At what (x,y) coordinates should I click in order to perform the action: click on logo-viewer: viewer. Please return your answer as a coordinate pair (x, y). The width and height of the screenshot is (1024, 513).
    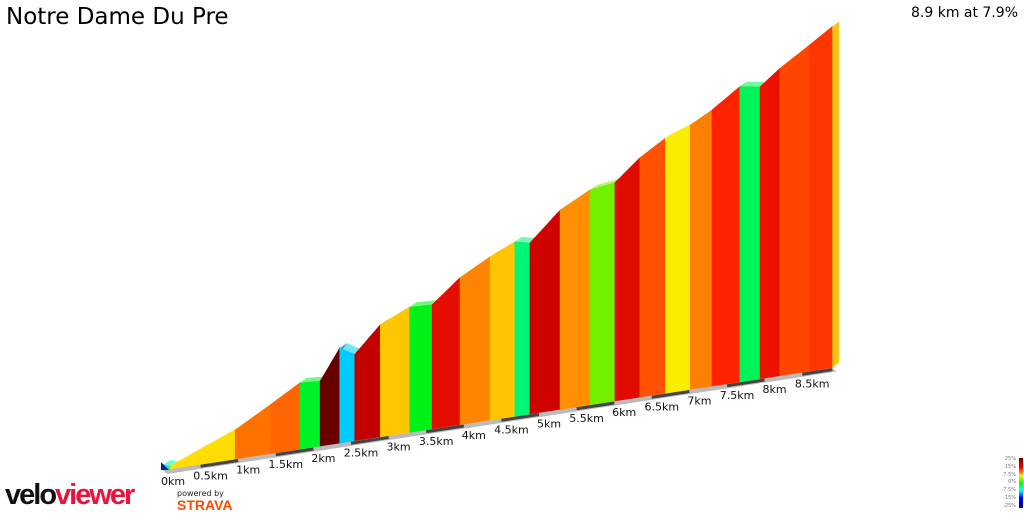
    Looking at the image, I should click on (95, 495).